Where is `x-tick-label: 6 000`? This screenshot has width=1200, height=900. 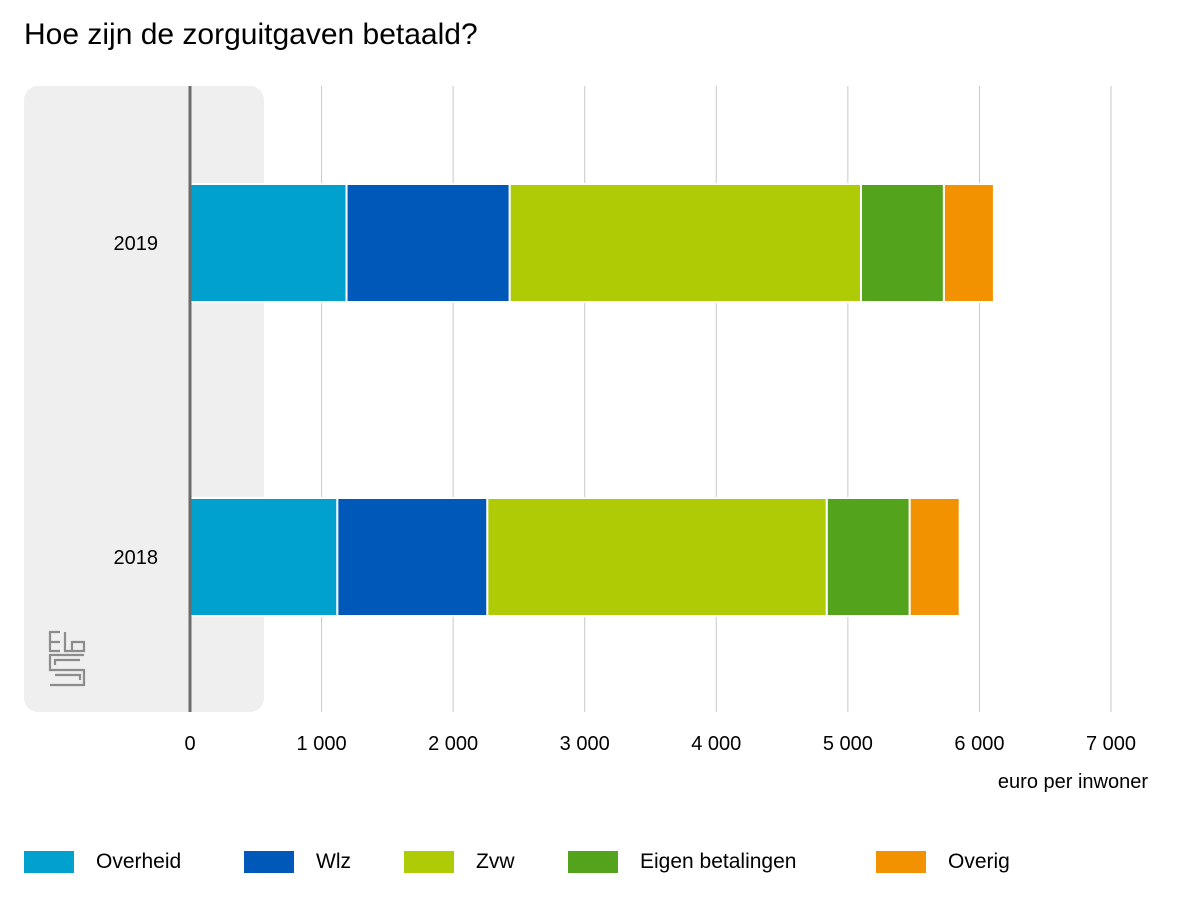 x-tick-label: 6 000 is located at coordinates (979, 744).